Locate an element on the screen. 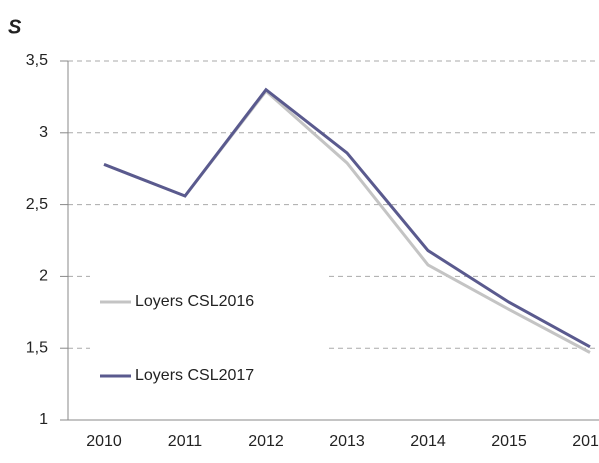 This screenshot has height=463, width=599. x-tick-label: 2012 is located at coordinates (266, 441).